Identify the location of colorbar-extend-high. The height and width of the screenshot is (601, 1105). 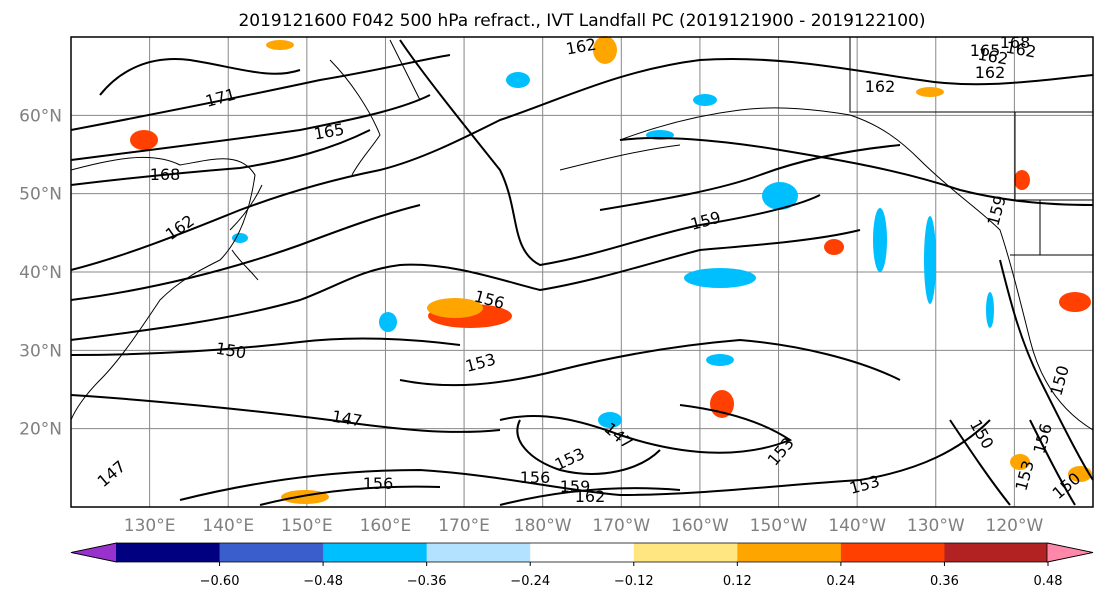
(1070, 552).